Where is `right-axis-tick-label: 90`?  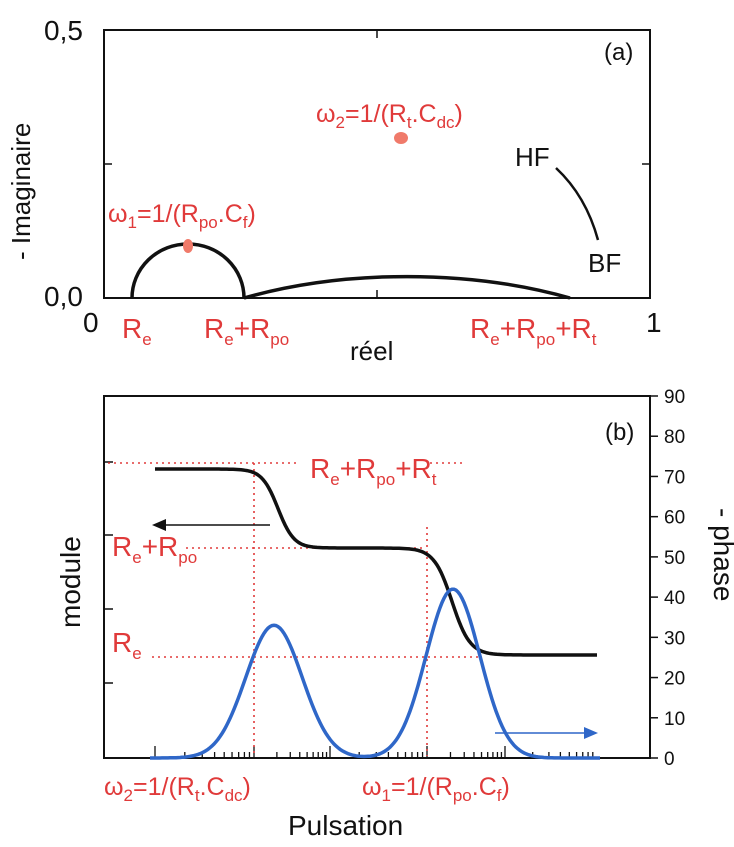
right-axis-tick-label: 90 is located at coordinates (674, 397).